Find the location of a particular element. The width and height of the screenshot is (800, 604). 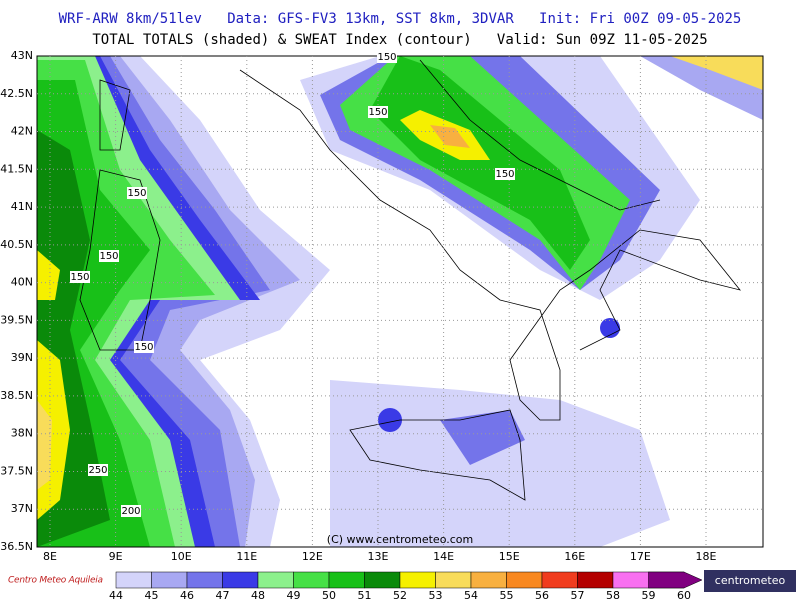

lon-label: 14E is located at coordinates (443, 556).